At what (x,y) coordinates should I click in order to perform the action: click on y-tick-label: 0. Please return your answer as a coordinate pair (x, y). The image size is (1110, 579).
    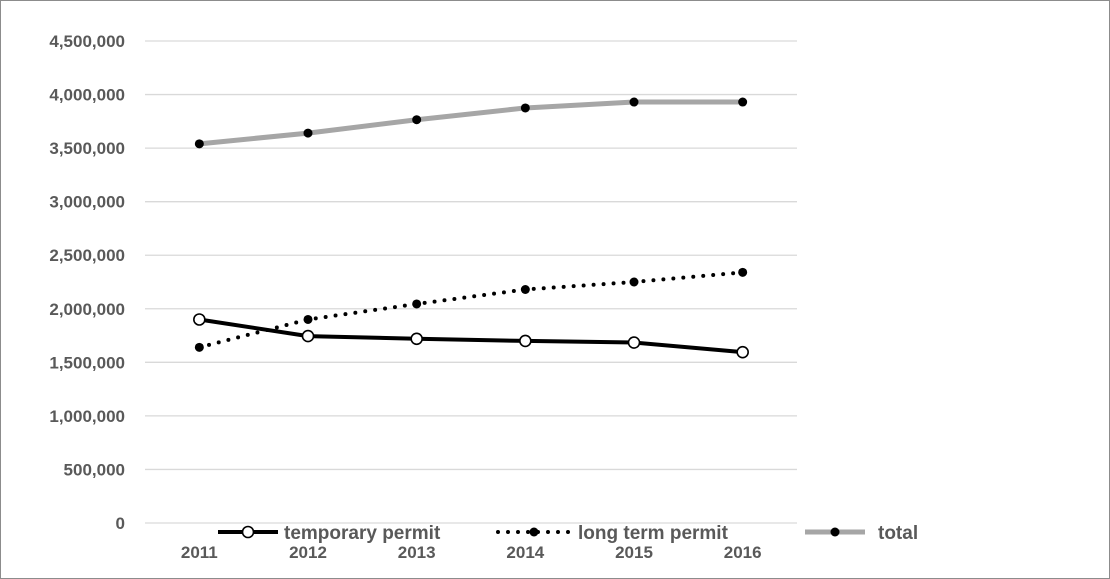
    Looking at the image, I should click on (120, 523).